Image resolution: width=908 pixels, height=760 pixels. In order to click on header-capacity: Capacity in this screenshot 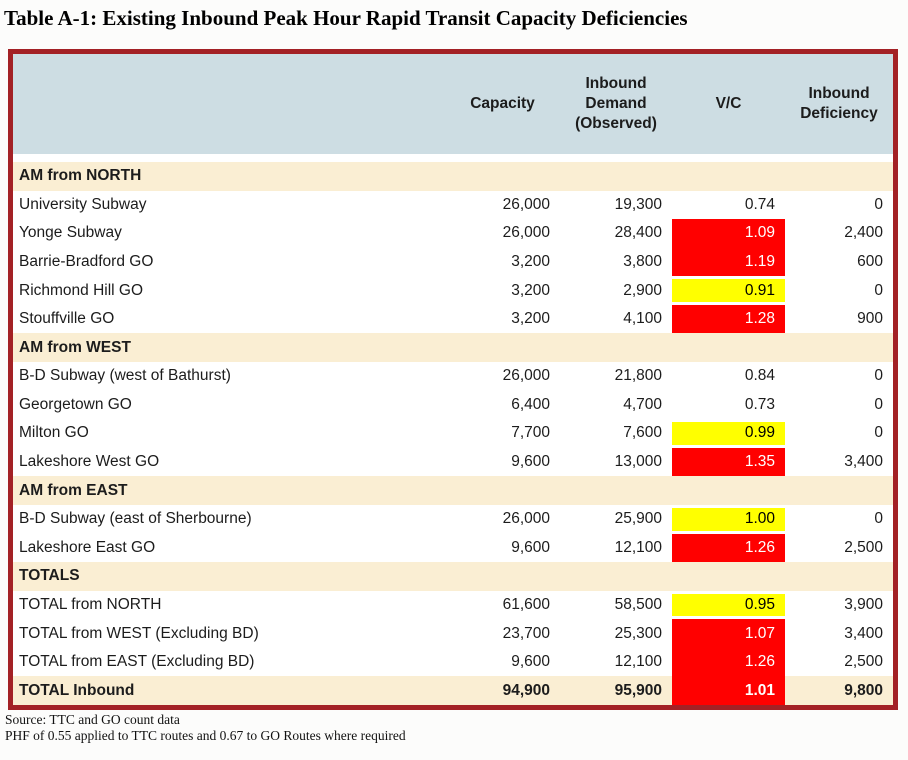, I will do `click(502, 108)`.